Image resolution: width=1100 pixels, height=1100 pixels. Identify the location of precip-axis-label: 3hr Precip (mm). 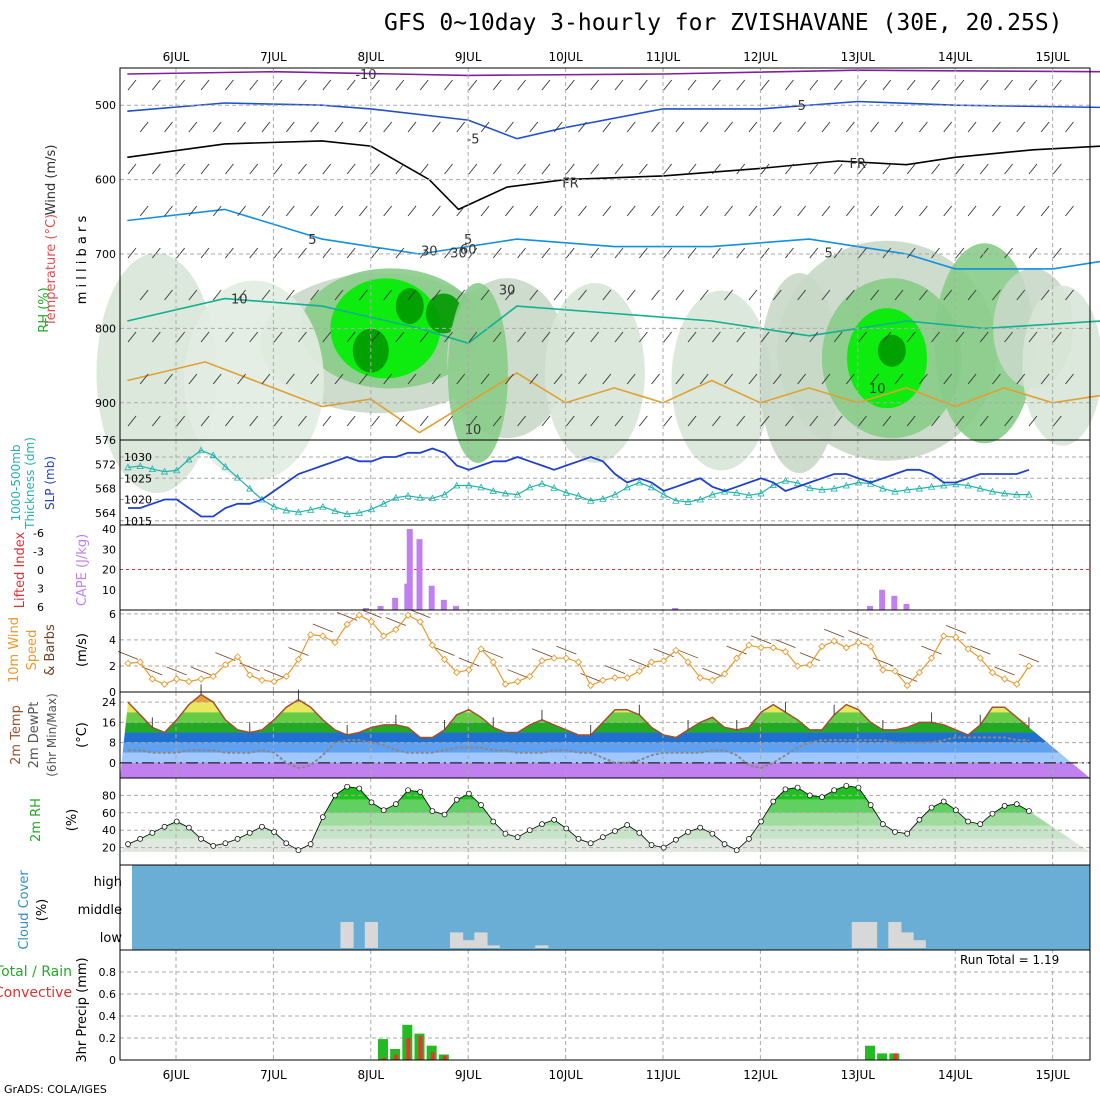
(82, 1009).